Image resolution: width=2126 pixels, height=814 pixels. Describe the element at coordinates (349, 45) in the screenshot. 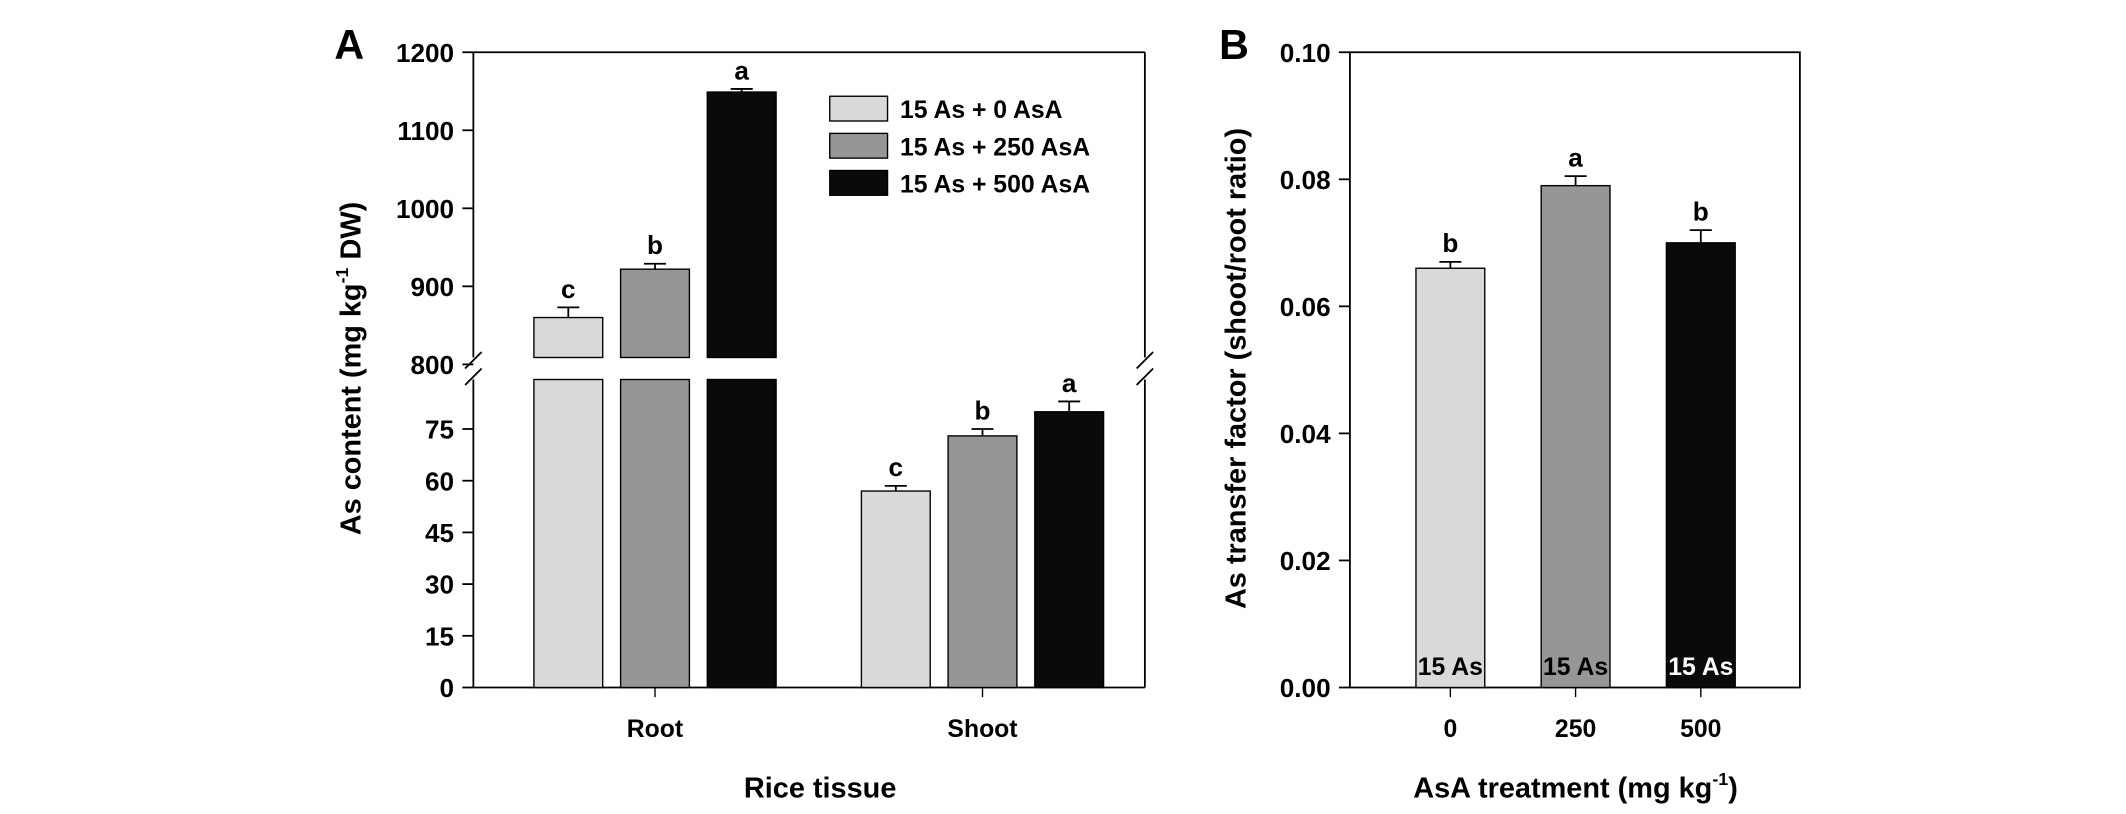

I see `panel-a-label: A` at that location.